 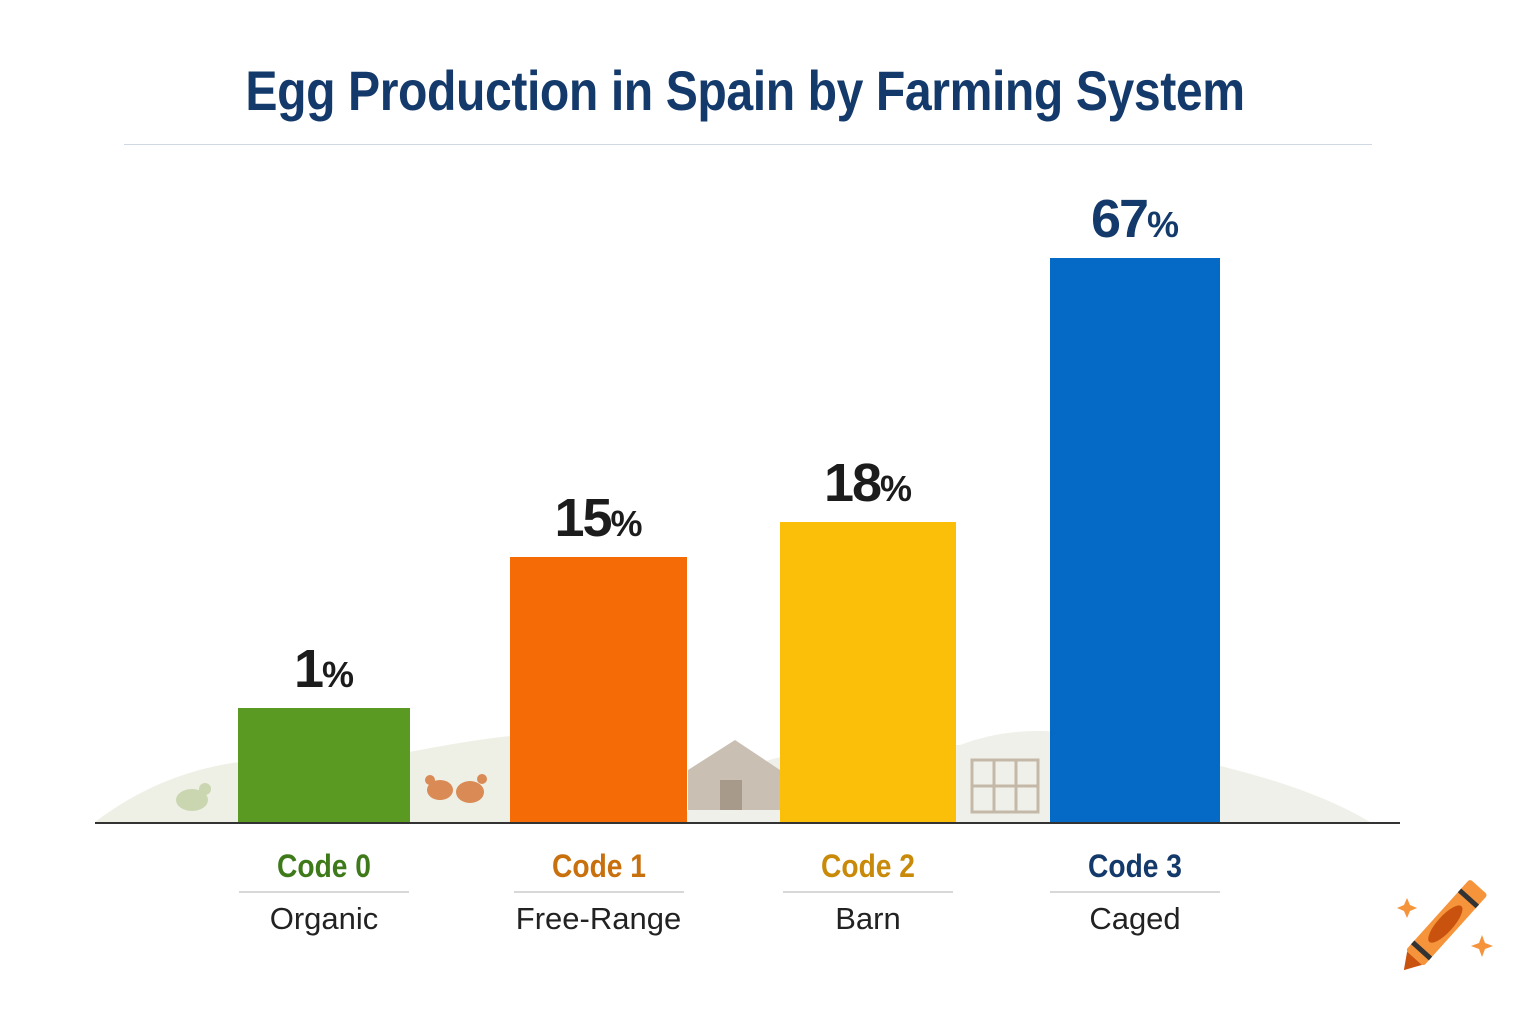 I want to click on data-label-value: 18, so click(x=852, y=483).